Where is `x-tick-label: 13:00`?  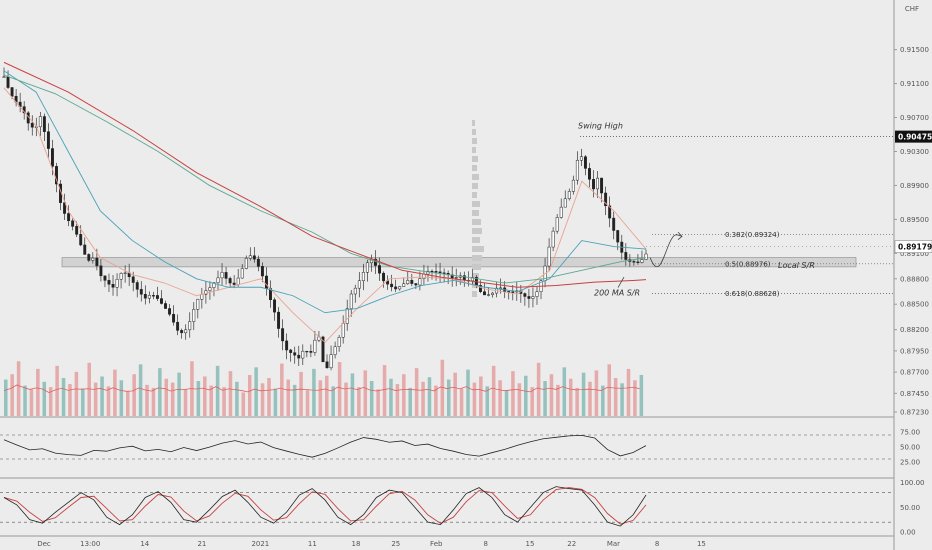 x-tick-label: 13:00 is located at coordinates (90, 544).